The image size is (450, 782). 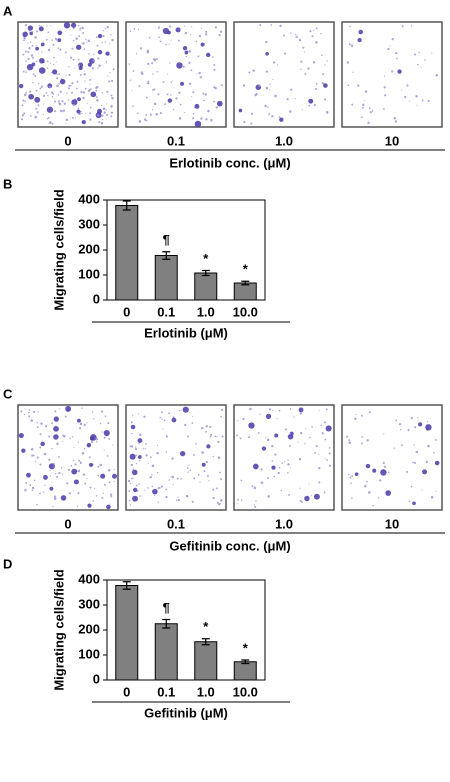 I want to click on error-bar, so click(x=126, y=205).